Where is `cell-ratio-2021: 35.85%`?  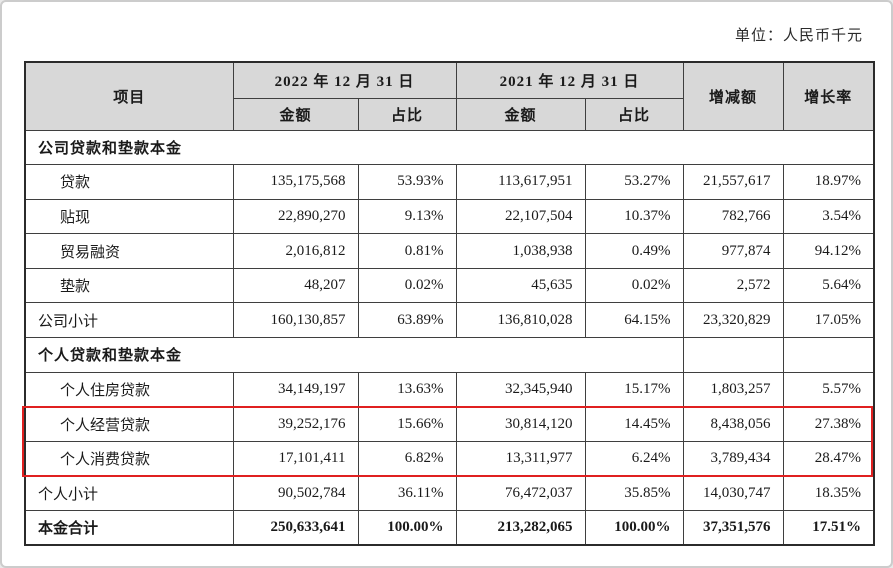
cell-ratio-2021: 35.85% is located at coordinates (634, 493).